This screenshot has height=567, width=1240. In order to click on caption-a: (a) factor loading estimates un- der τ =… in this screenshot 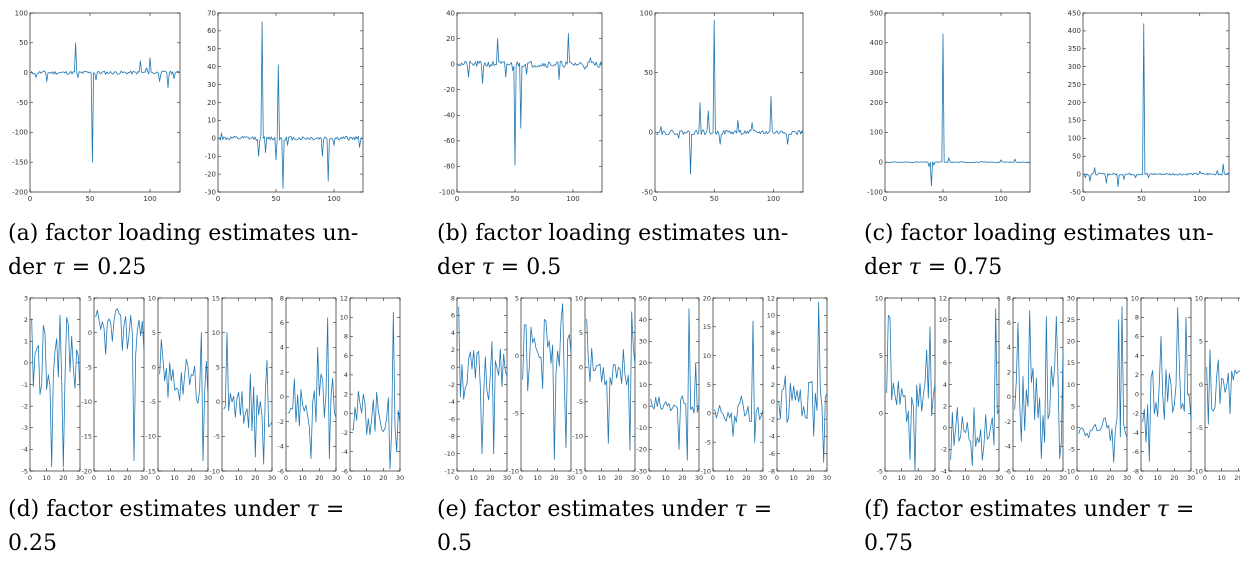, I will do `click(183, 251)`.